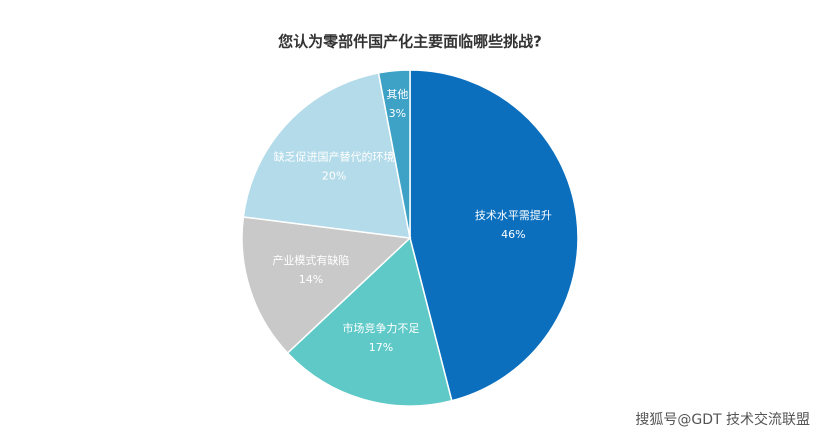 Image resolution: width=820 pixels, height=439 pixels. What do you see at coordinates (397, 113) in the screenshot?
I see `slice-value-label: 3%` at bounding box center [397, 113].